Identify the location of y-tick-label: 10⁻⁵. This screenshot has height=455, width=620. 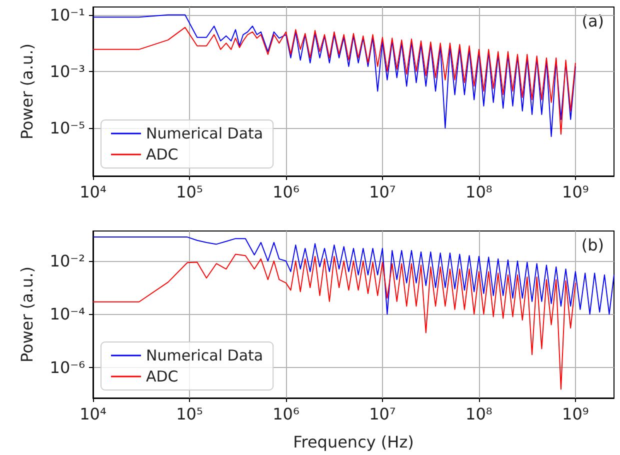
(67, 128).